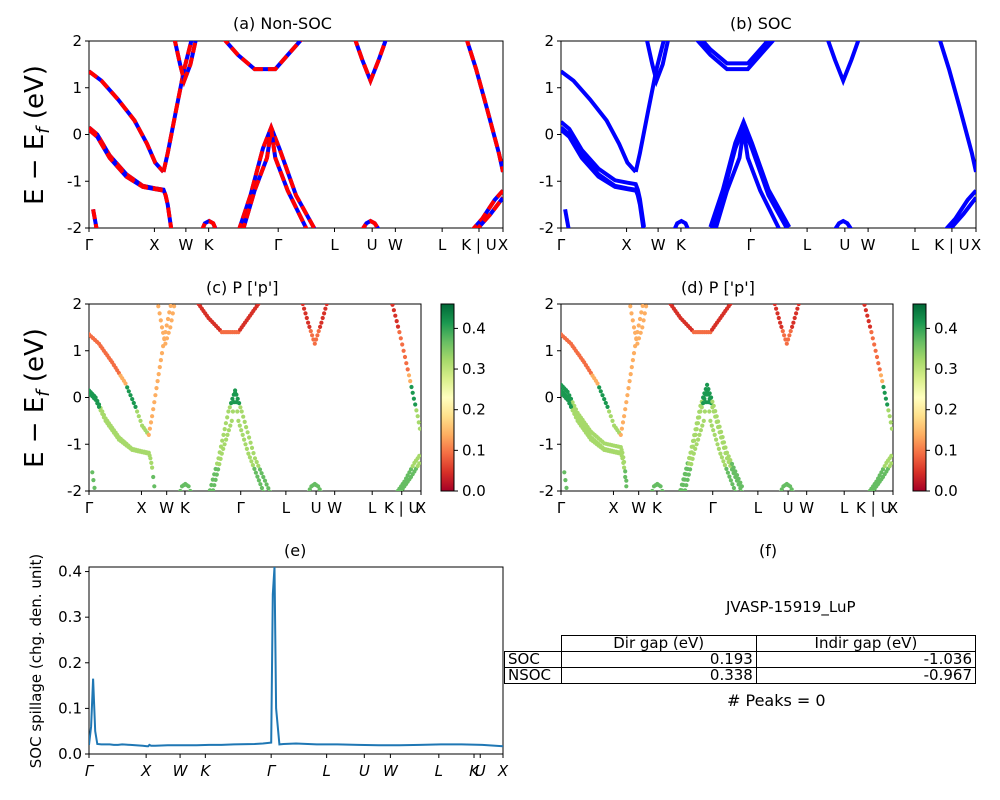  I want to click on x-tick-label: K, so click(185, 508).